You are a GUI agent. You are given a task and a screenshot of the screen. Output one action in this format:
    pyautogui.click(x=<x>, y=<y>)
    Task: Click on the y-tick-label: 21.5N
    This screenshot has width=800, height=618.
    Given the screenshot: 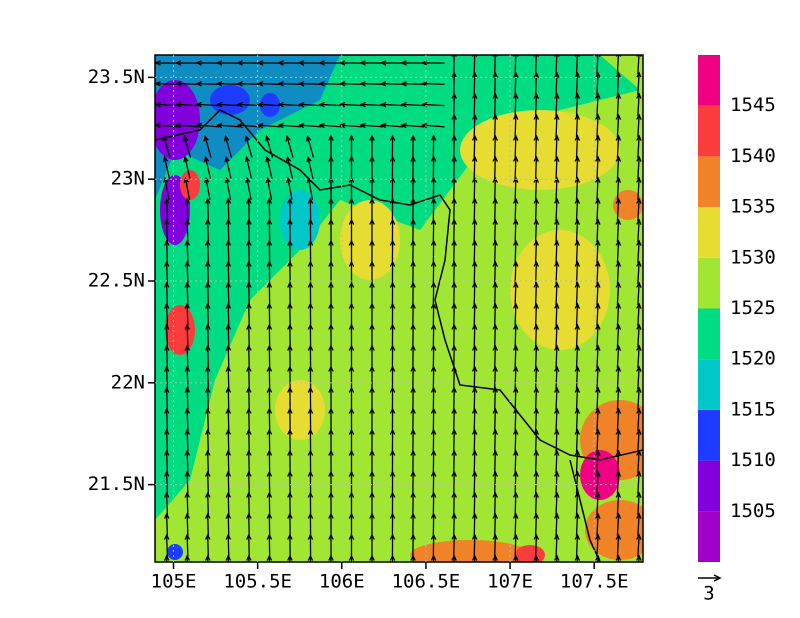 What is the action you would take?
    pyautogui.click(x=116, y=484)
    